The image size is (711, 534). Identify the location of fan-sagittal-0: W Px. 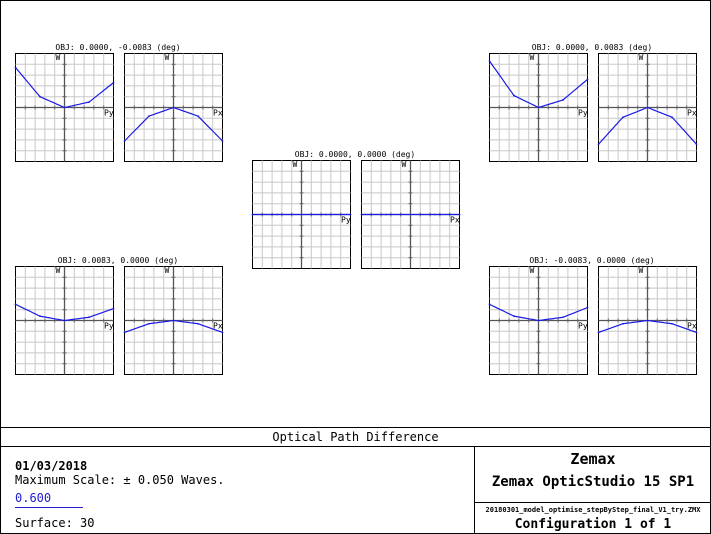
(173, 107).